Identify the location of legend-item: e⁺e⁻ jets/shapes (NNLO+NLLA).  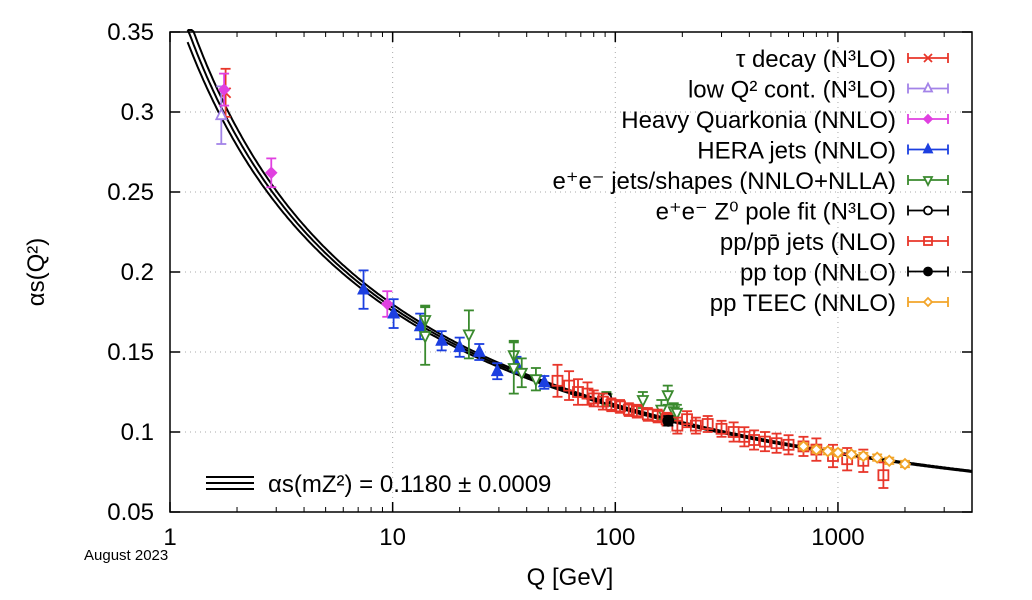
(751, 181).